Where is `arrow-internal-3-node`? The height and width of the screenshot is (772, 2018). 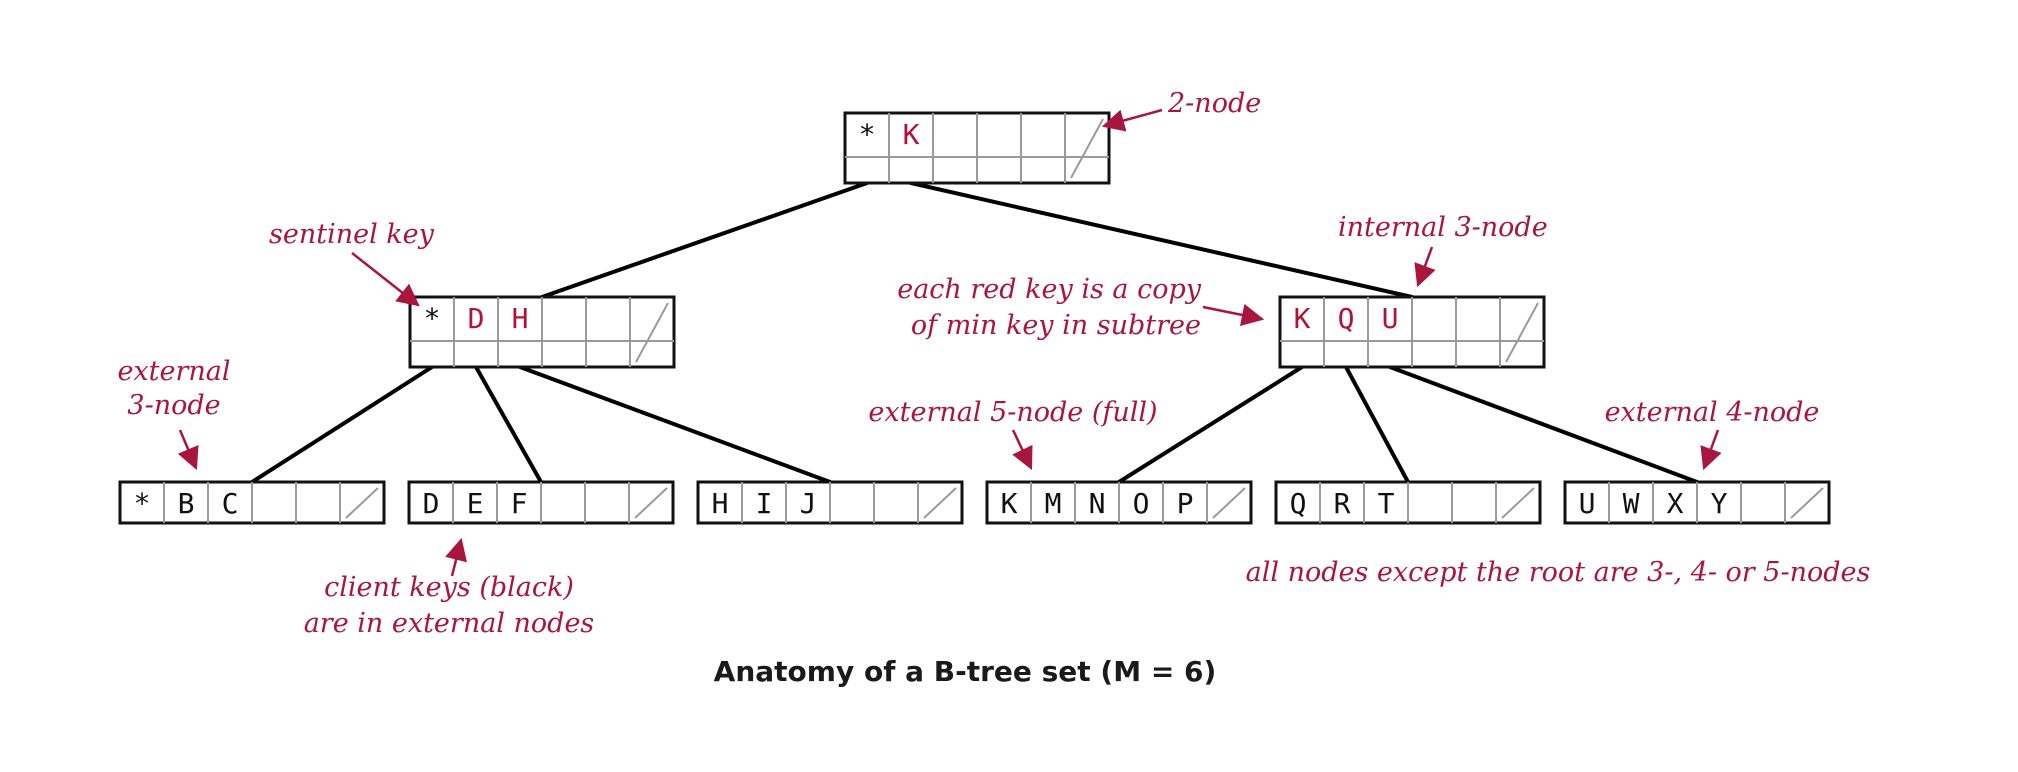 arrow-internal-3-node is located at coordinates (1425, 267).